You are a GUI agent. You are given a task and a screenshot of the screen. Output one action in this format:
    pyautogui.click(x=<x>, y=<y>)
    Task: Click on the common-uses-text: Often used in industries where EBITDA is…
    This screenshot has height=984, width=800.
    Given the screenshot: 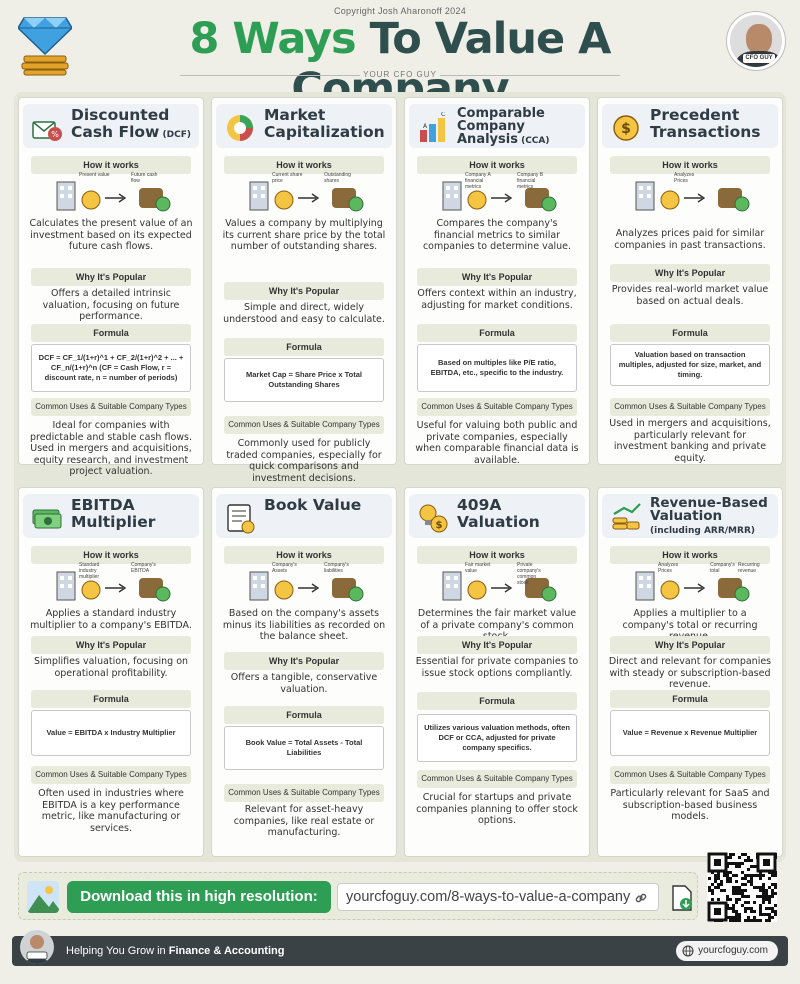 What is the action you would take?
    pyautogui.click(x=111, y=811)
    